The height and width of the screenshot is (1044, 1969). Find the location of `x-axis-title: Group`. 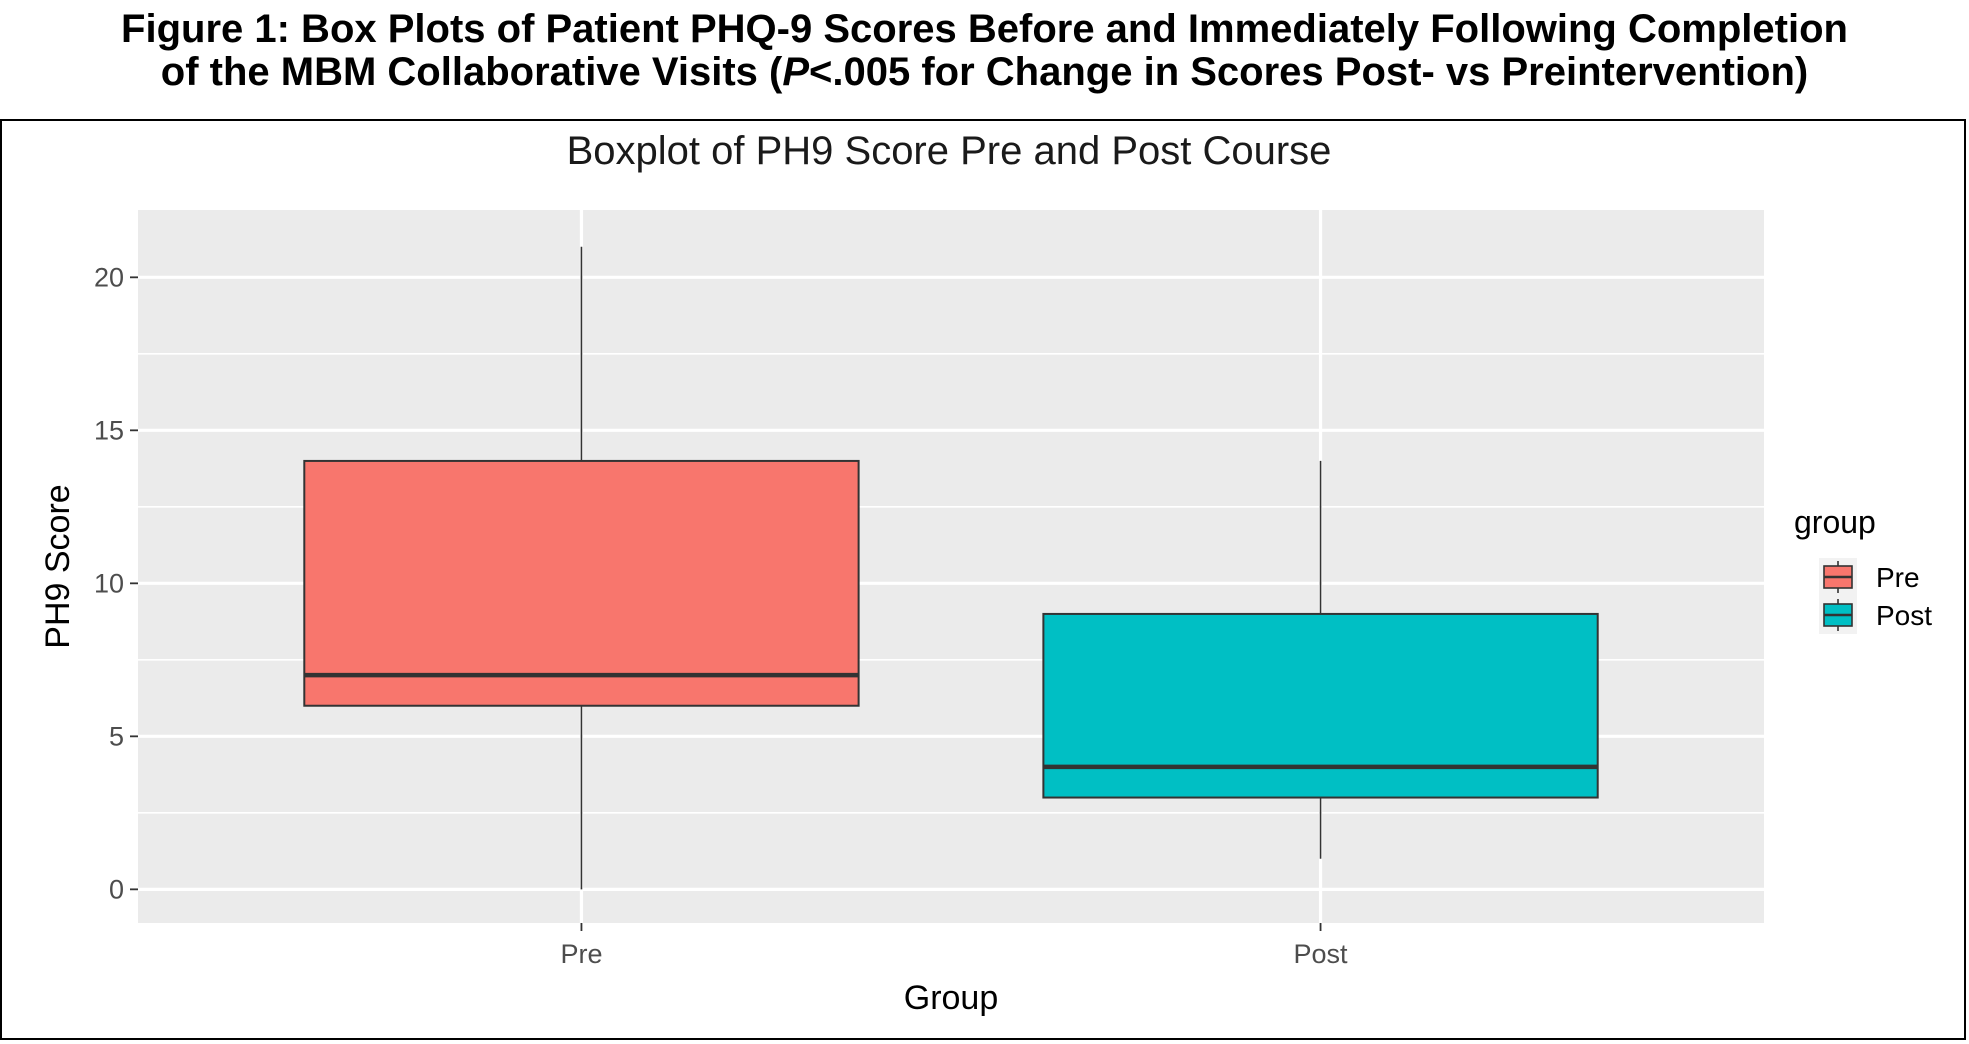

x-axis-title: Group is located at coordinates (951, 998).